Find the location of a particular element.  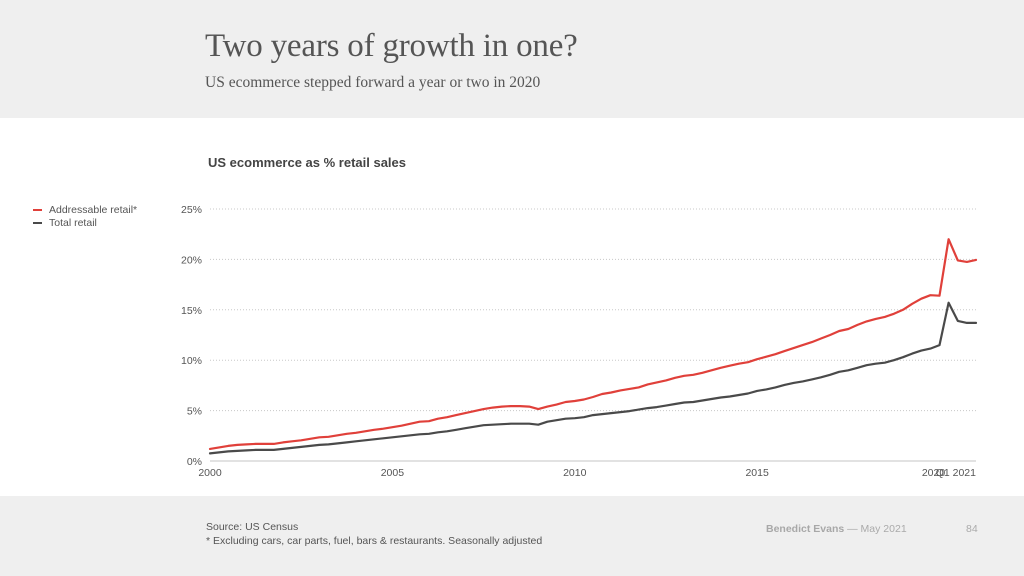

y-tick-label: 25% is located at coordinates (191, 210).